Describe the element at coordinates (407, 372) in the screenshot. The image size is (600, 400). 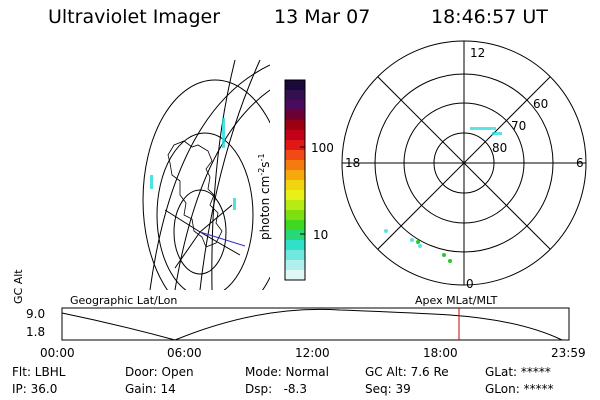
I see `status-gcalt: GC Alt: 7.6 Re` at that location.